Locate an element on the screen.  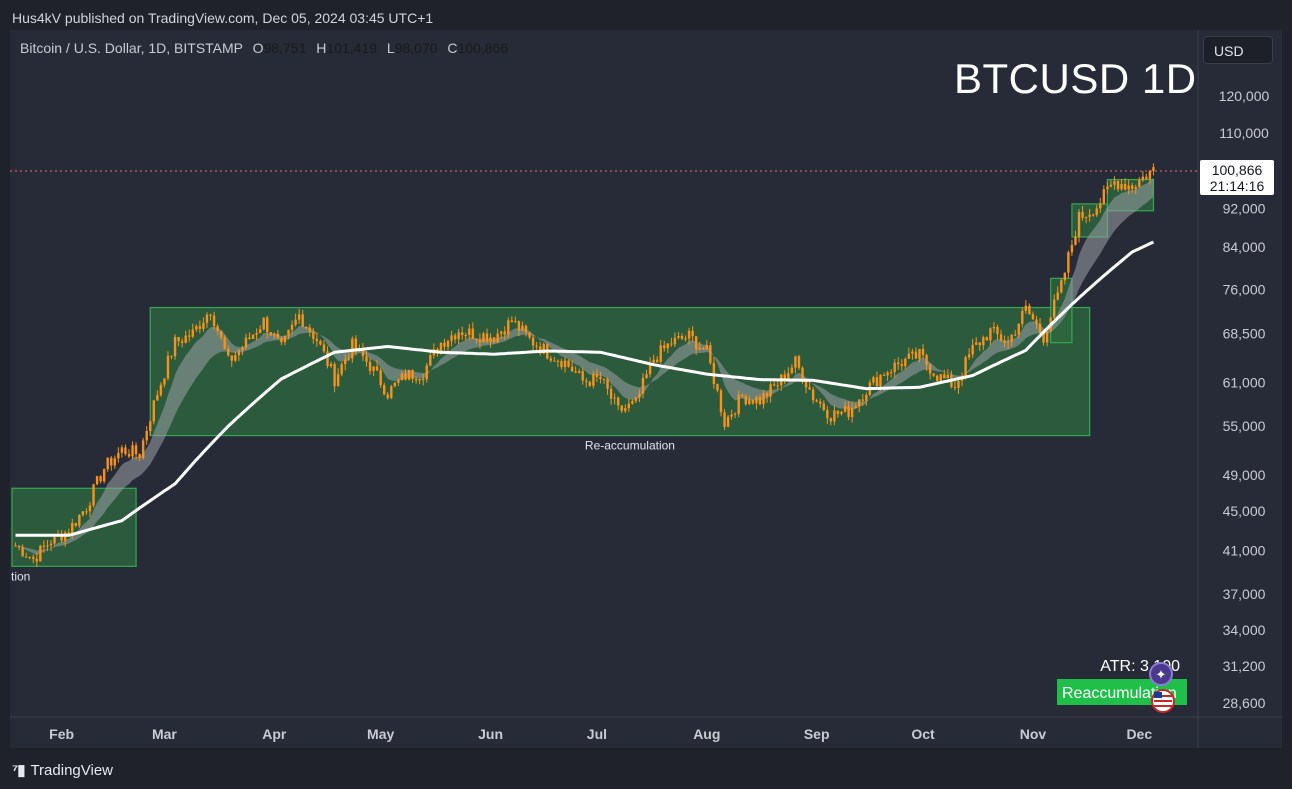
star-icon: ✦ is located at coordinates (1161, 674).